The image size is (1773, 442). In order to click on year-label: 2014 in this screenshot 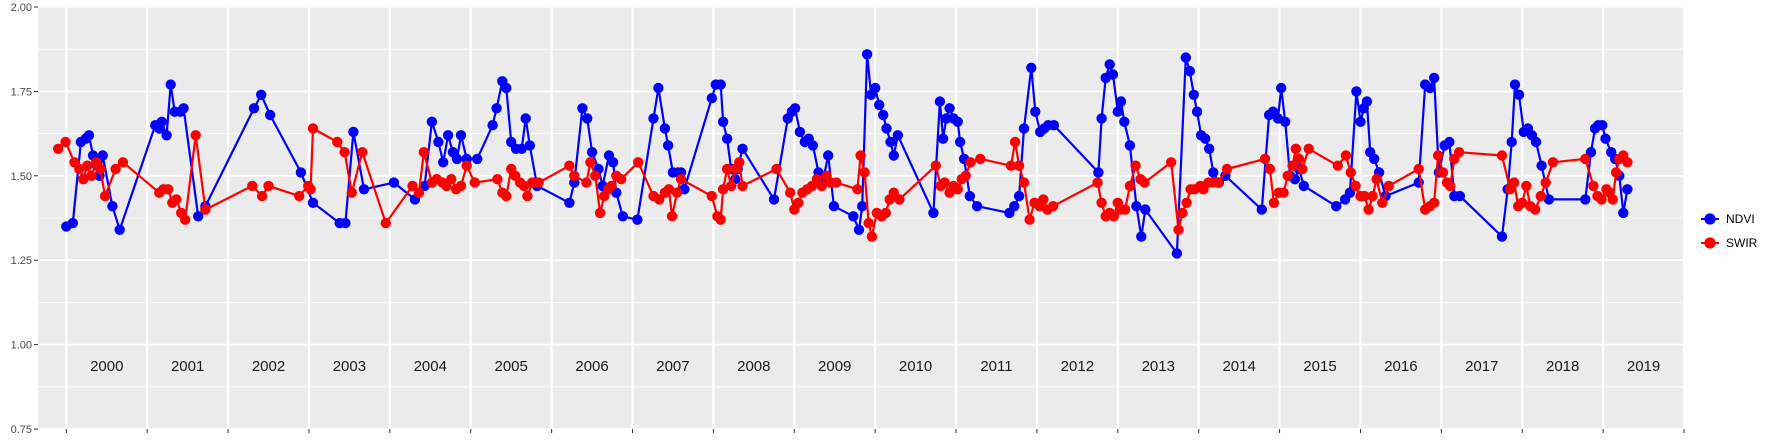, I will do `click(1238, 366)`.